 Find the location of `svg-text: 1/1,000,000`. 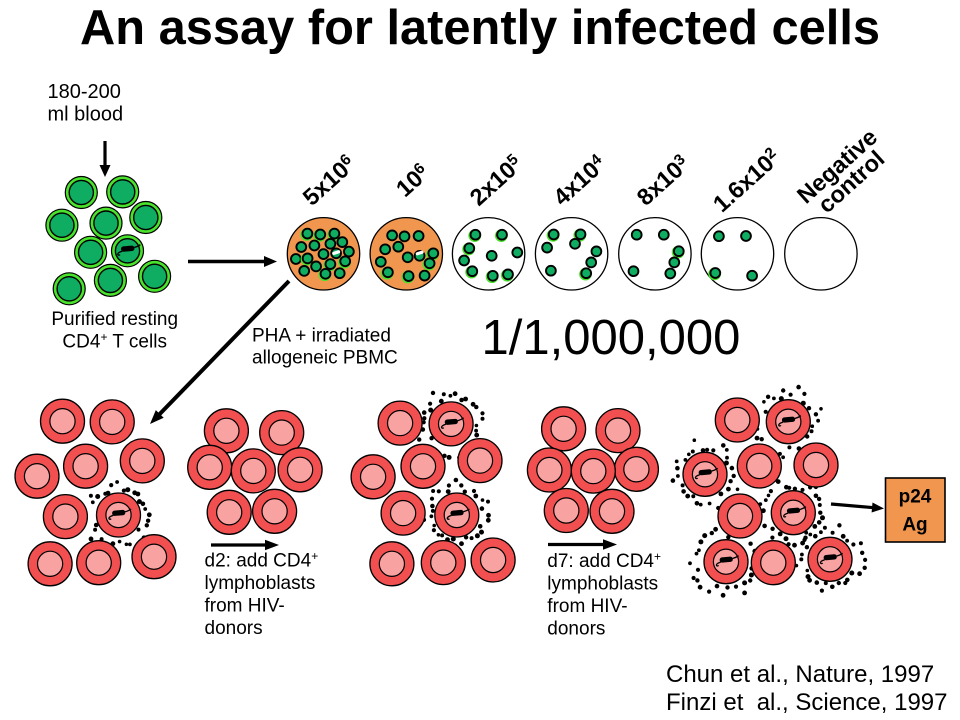

svg-text: 1/1,000,000 is located at coordinates (611, 338).